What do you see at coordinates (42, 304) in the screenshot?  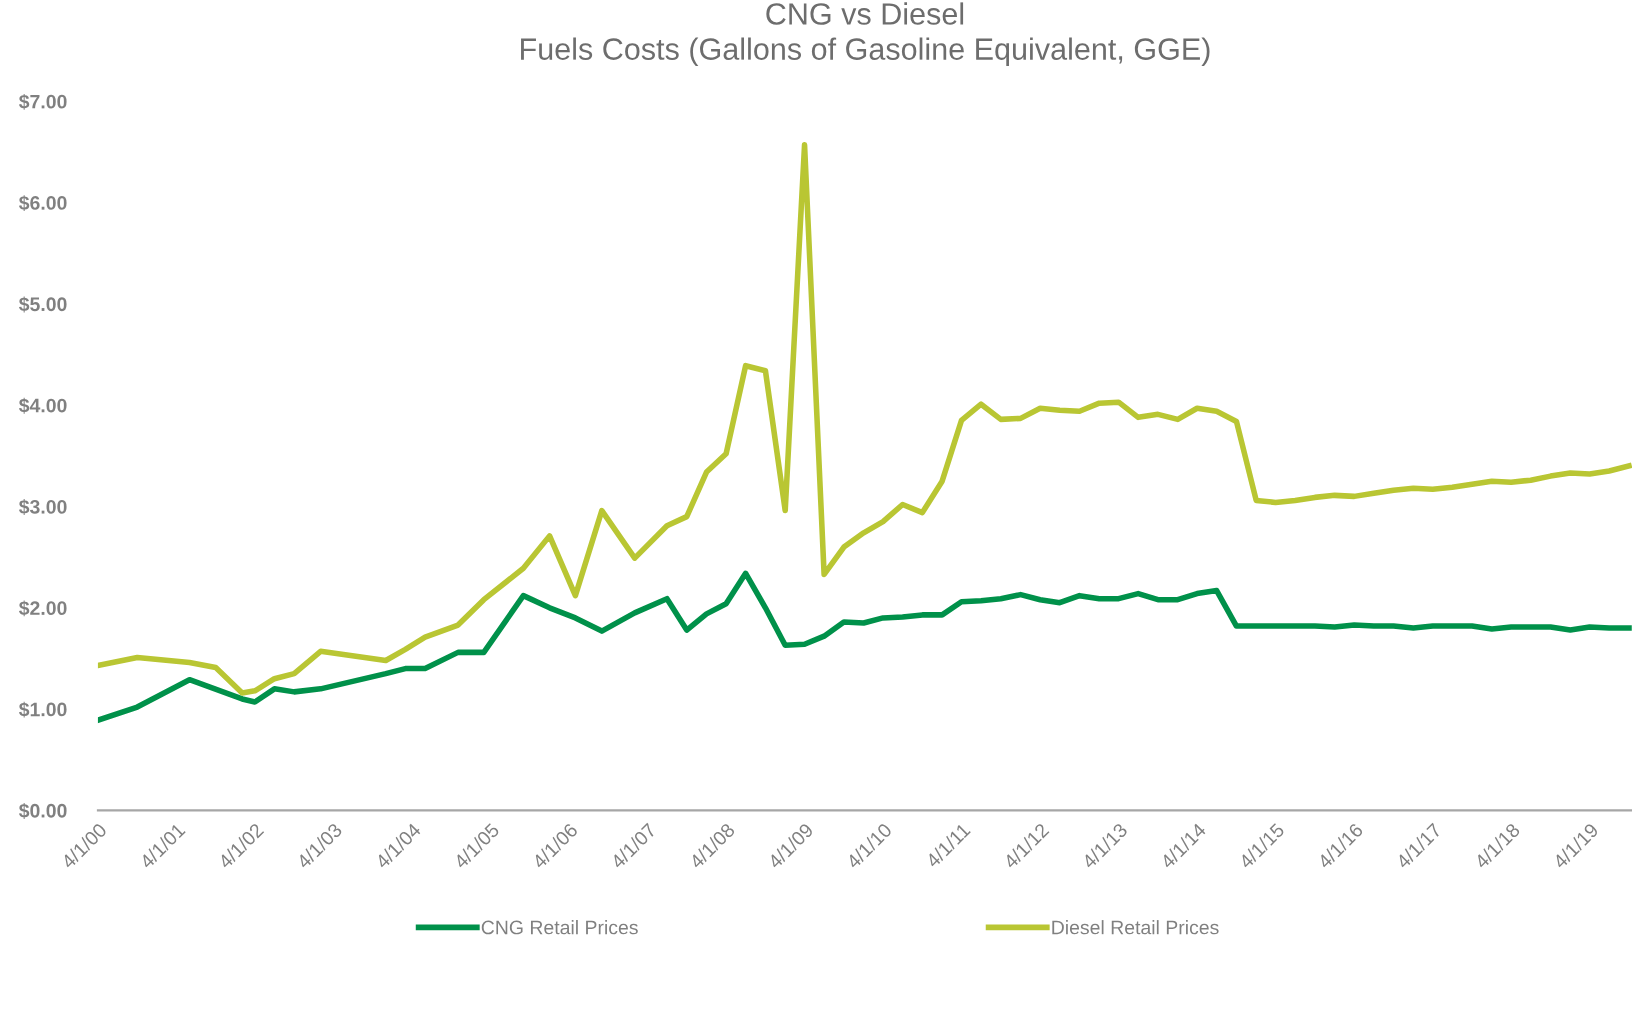 I see `y-tick-label: $5.00` at bounding box center [42, 304].